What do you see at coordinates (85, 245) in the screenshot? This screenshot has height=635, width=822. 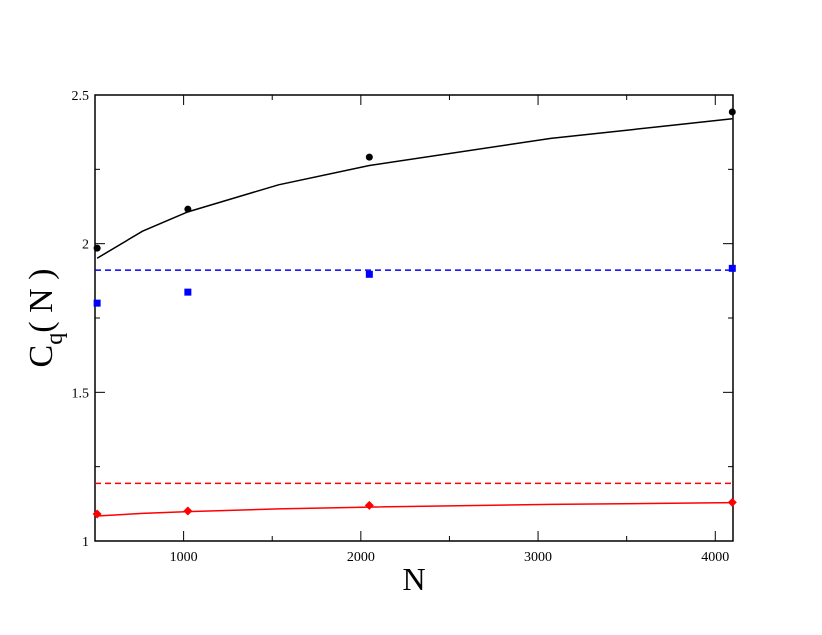 I see `y-tick-label: 2` at bounding box center [85, 245].